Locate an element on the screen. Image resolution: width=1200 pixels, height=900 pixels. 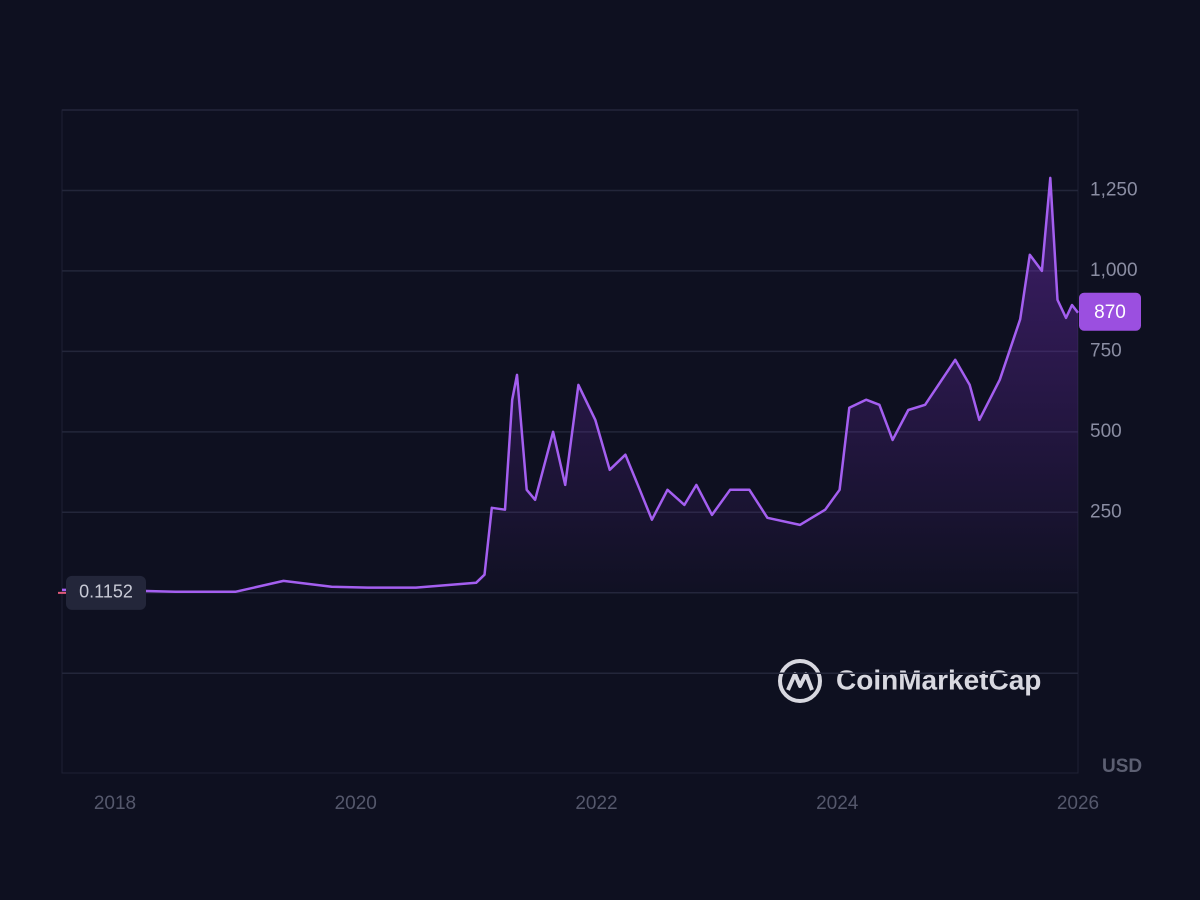
x-tick-label: 2020 is located at coordinates (356, 803).